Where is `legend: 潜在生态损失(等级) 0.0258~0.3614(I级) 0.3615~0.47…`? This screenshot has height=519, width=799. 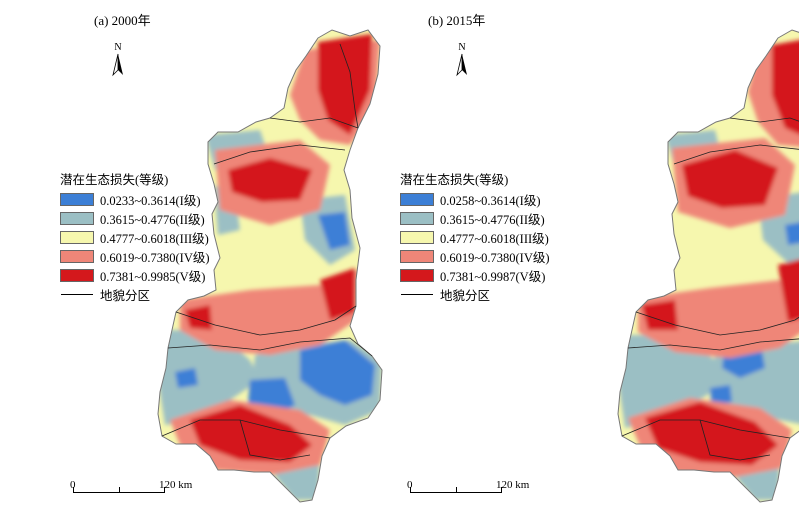
legend: 潜在生态损失(等级) 0.0258~0.3614(I级) 0.3615~0.47… is located at coordinates (475, 238).